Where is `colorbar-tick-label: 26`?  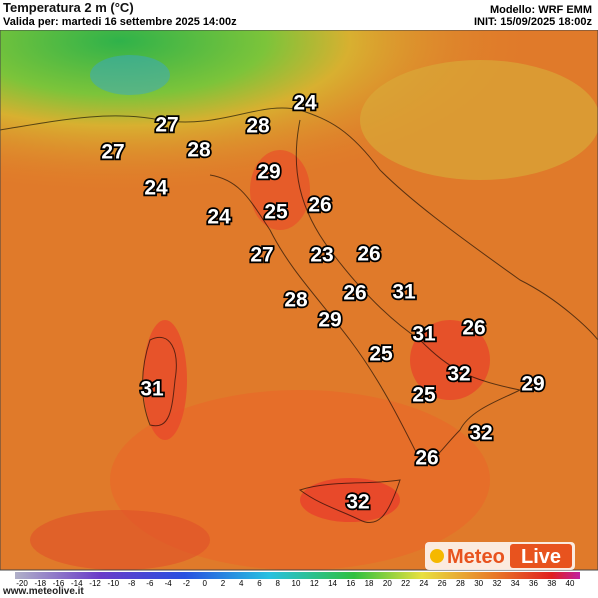
colorbar-tick-label: 26 is located at coordinates (442, 583).